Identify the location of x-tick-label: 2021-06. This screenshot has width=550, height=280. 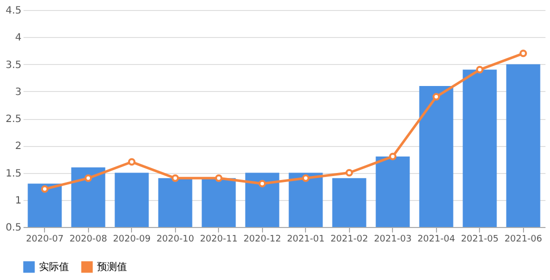
(523, 239).